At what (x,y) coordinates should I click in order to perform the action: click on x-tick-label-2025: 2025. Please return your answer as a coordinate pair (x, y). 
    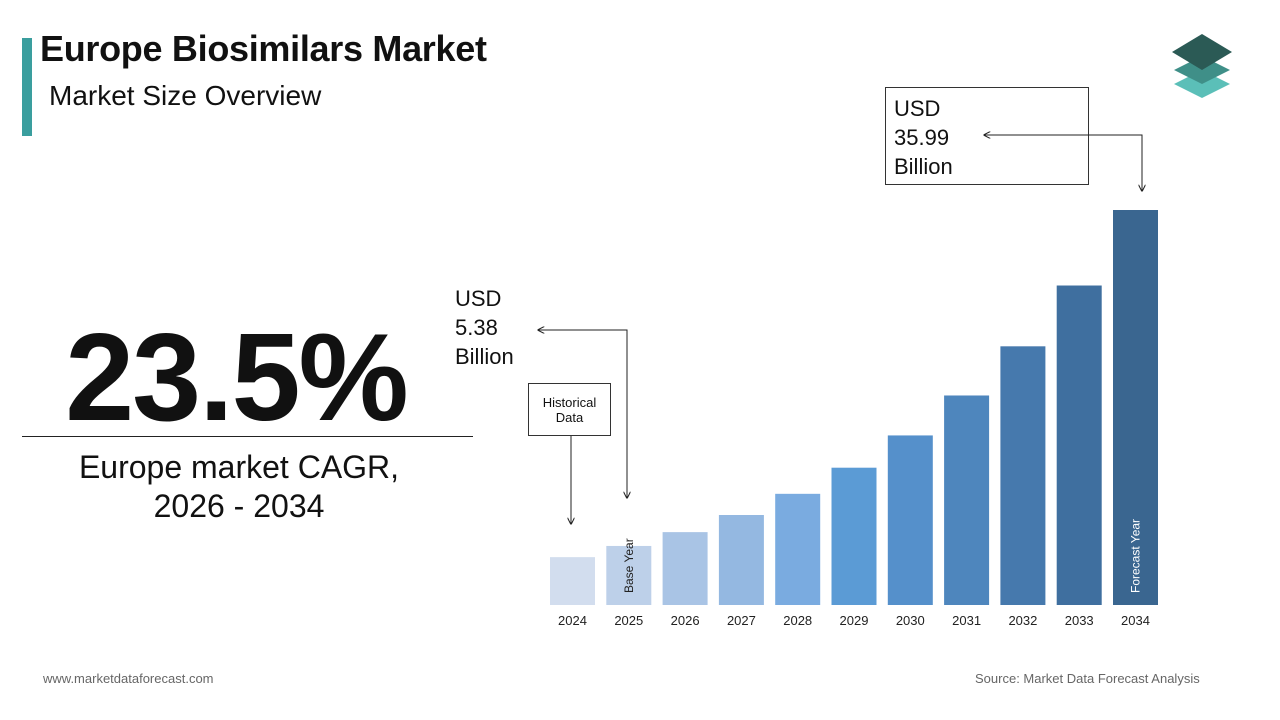
    Looking at the image, I should click on (628, 620).